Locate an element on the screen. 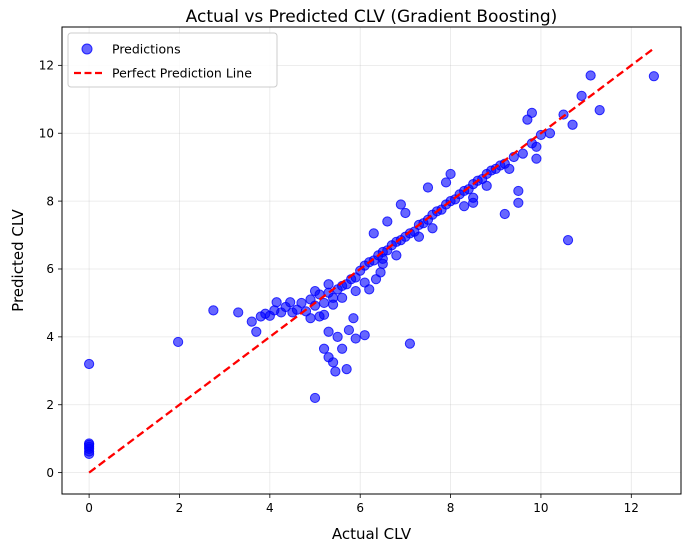 The image size is (690, 552). y-axis-label: Predicted CLV is located at coordinates (18, 259).